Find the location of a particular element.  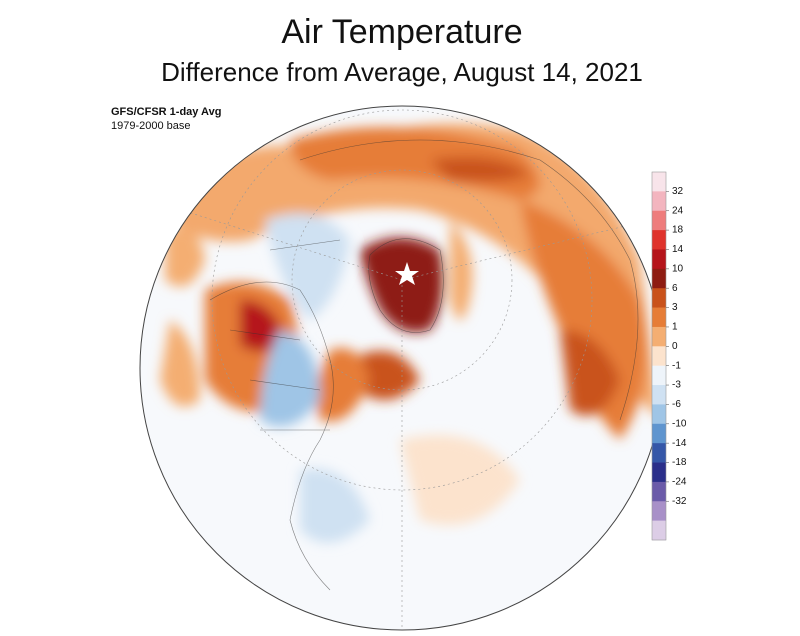

colorbar-tick-label: 0 is located at coordinates (675, 346).